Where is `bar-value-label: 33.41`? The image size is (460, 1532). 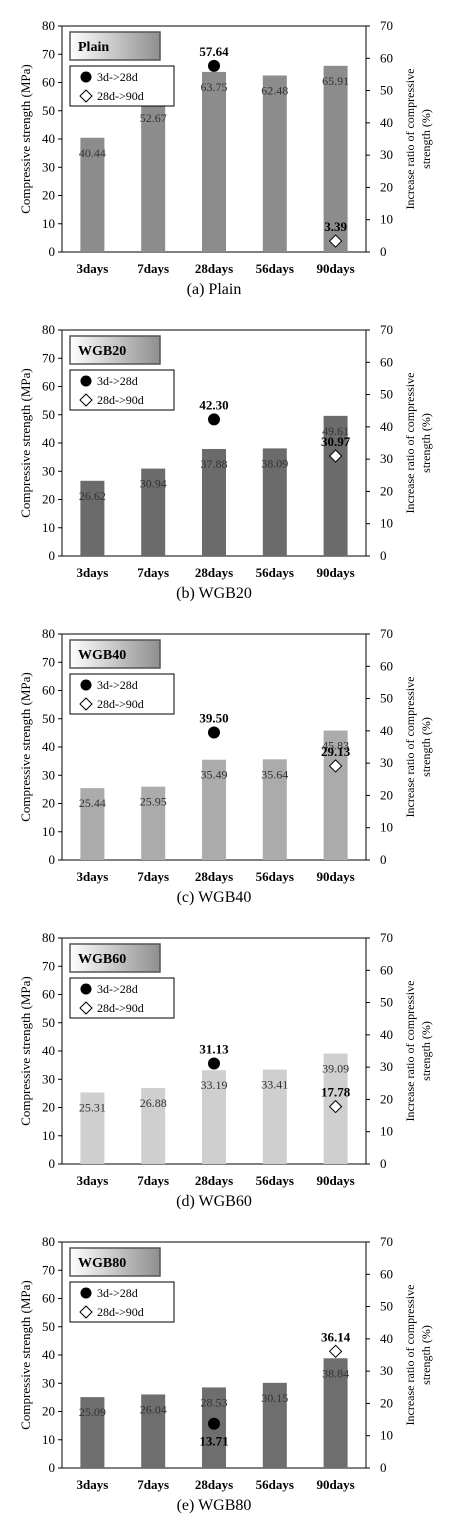
bar-value-label: 33.41 is located at coordinates (274, 1085).